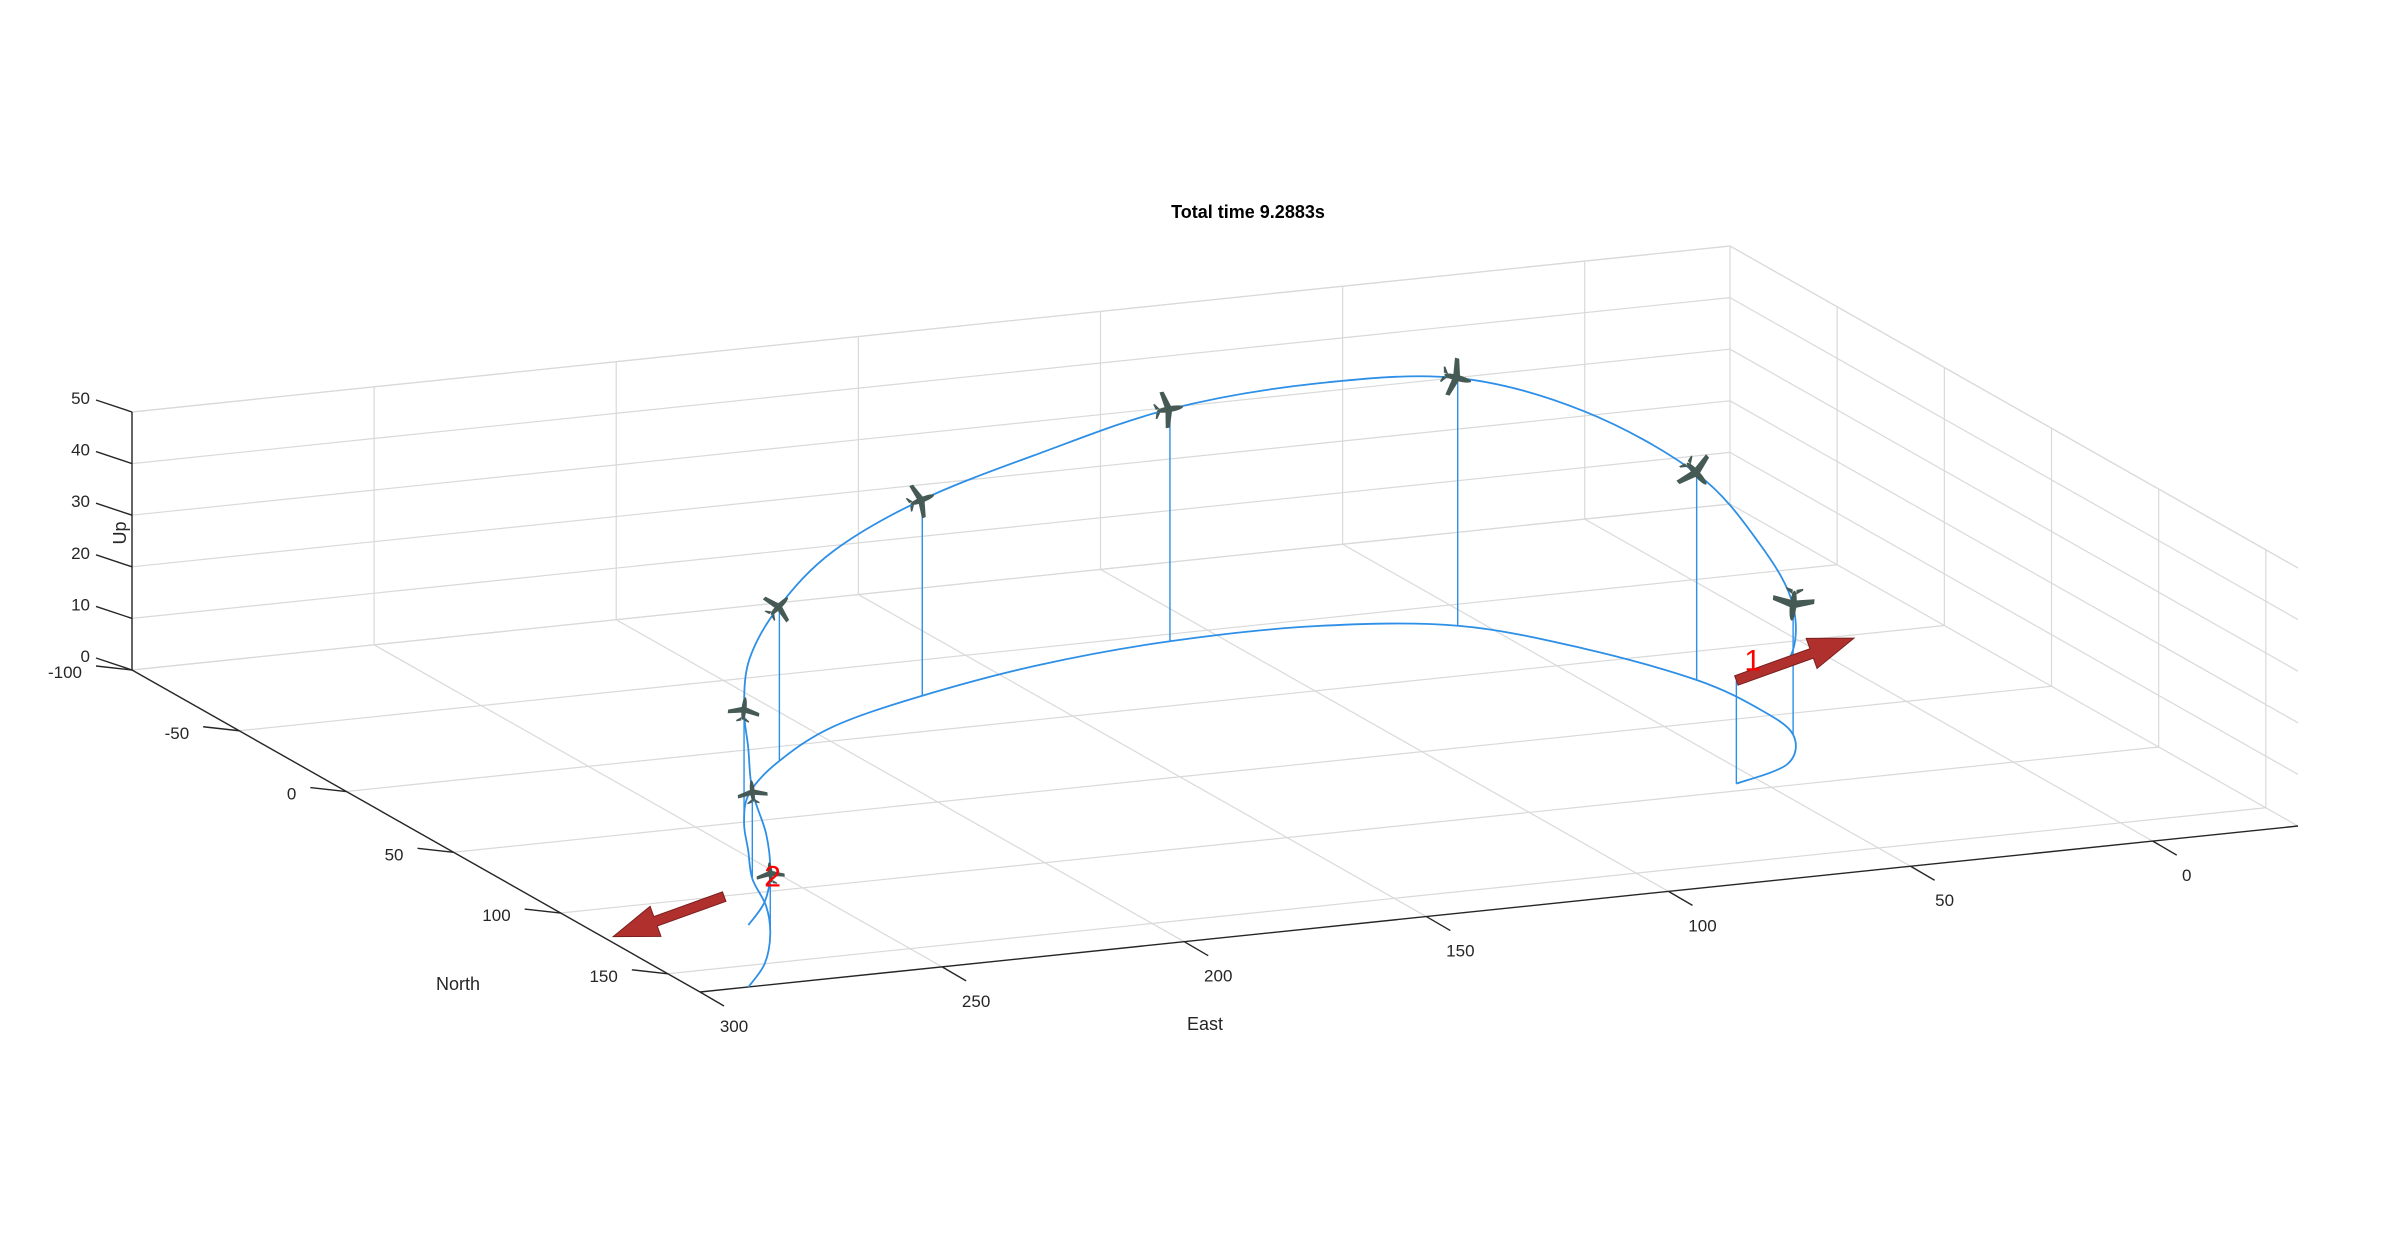 The width and height of the screenshot is (2400, 1256). What do you see at coordinates (1248, 212) in the screenshot?
I see `chart-title: Total time 9.2883s` at bounding box center [1248, 212].